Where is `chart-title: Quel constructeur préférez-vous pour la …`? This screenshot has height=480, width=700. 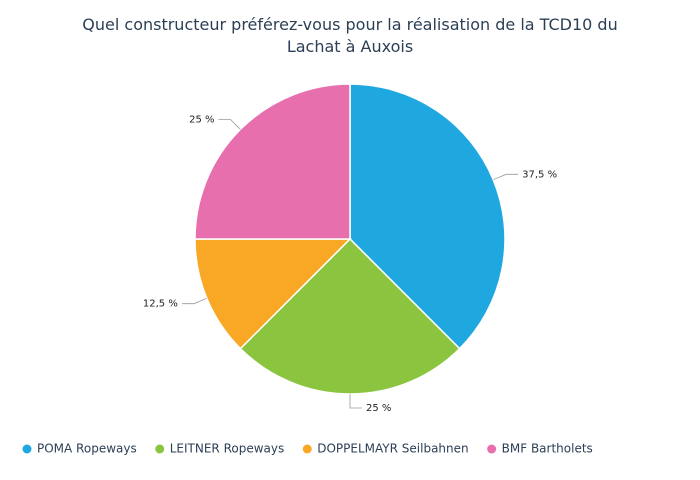
chart-title: Quel constructeur préférez-vous pour la … is located at coordinates (350, 35).